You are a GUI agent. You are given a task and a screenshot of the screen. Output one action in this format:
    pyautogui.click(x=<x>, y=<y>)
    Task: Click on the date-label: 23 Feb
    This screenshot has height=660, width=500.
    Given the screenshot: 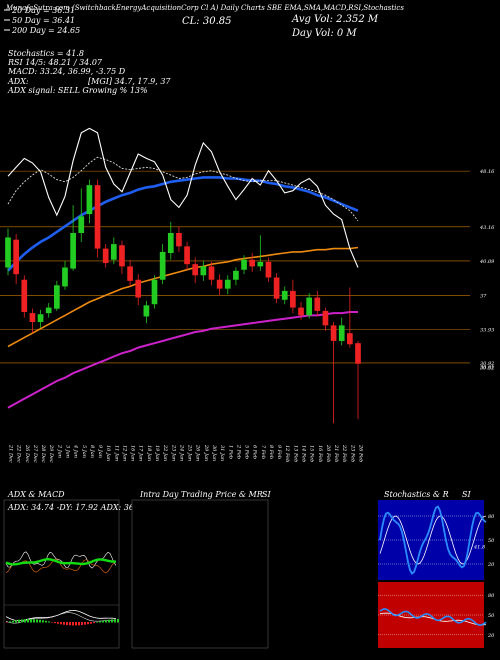 What is the action you would take?
    pyautogui.click(x=352, y=453)
    